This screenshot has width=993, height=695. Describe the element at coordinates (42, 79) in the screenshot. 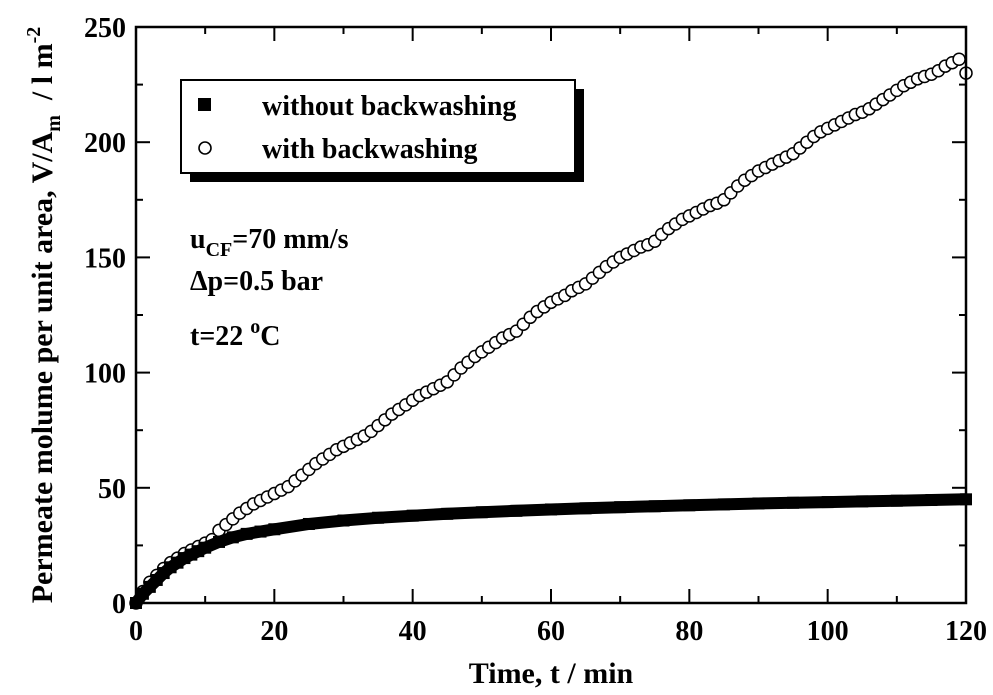

I see `y-axis-title-unit: / l m` at that location.